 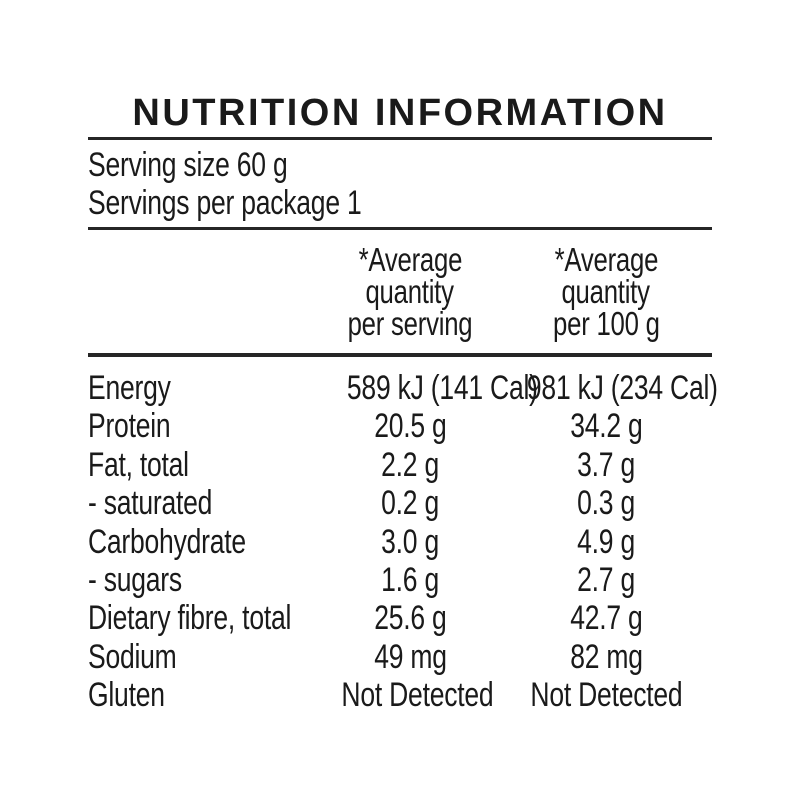 I want to click on table-row-protein: Protein 20.5 g 34.2 g, so click(x=400, y=426).